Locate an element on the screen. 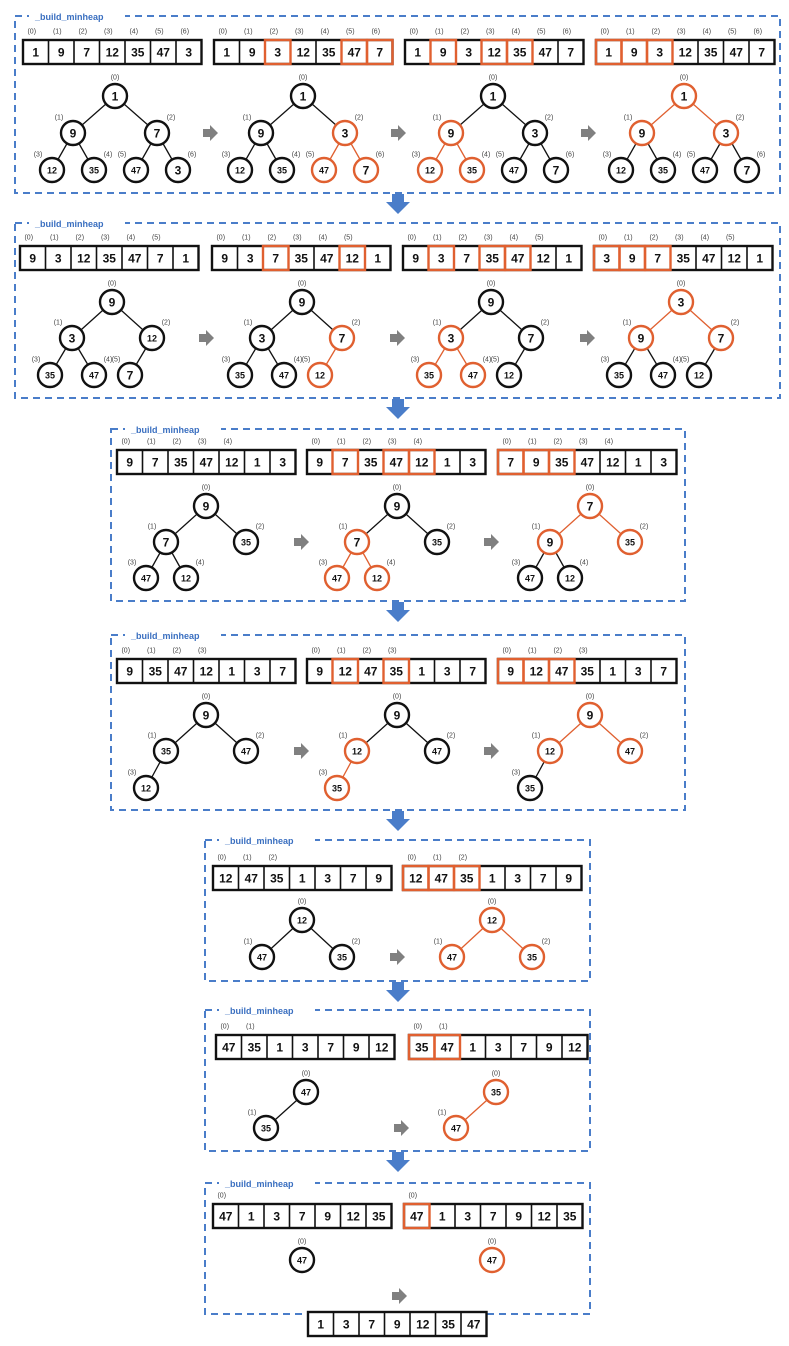 The height and width of the screenshot is (1346, 789). array-cell-value: 47 is located at coordinates (474, 1325).